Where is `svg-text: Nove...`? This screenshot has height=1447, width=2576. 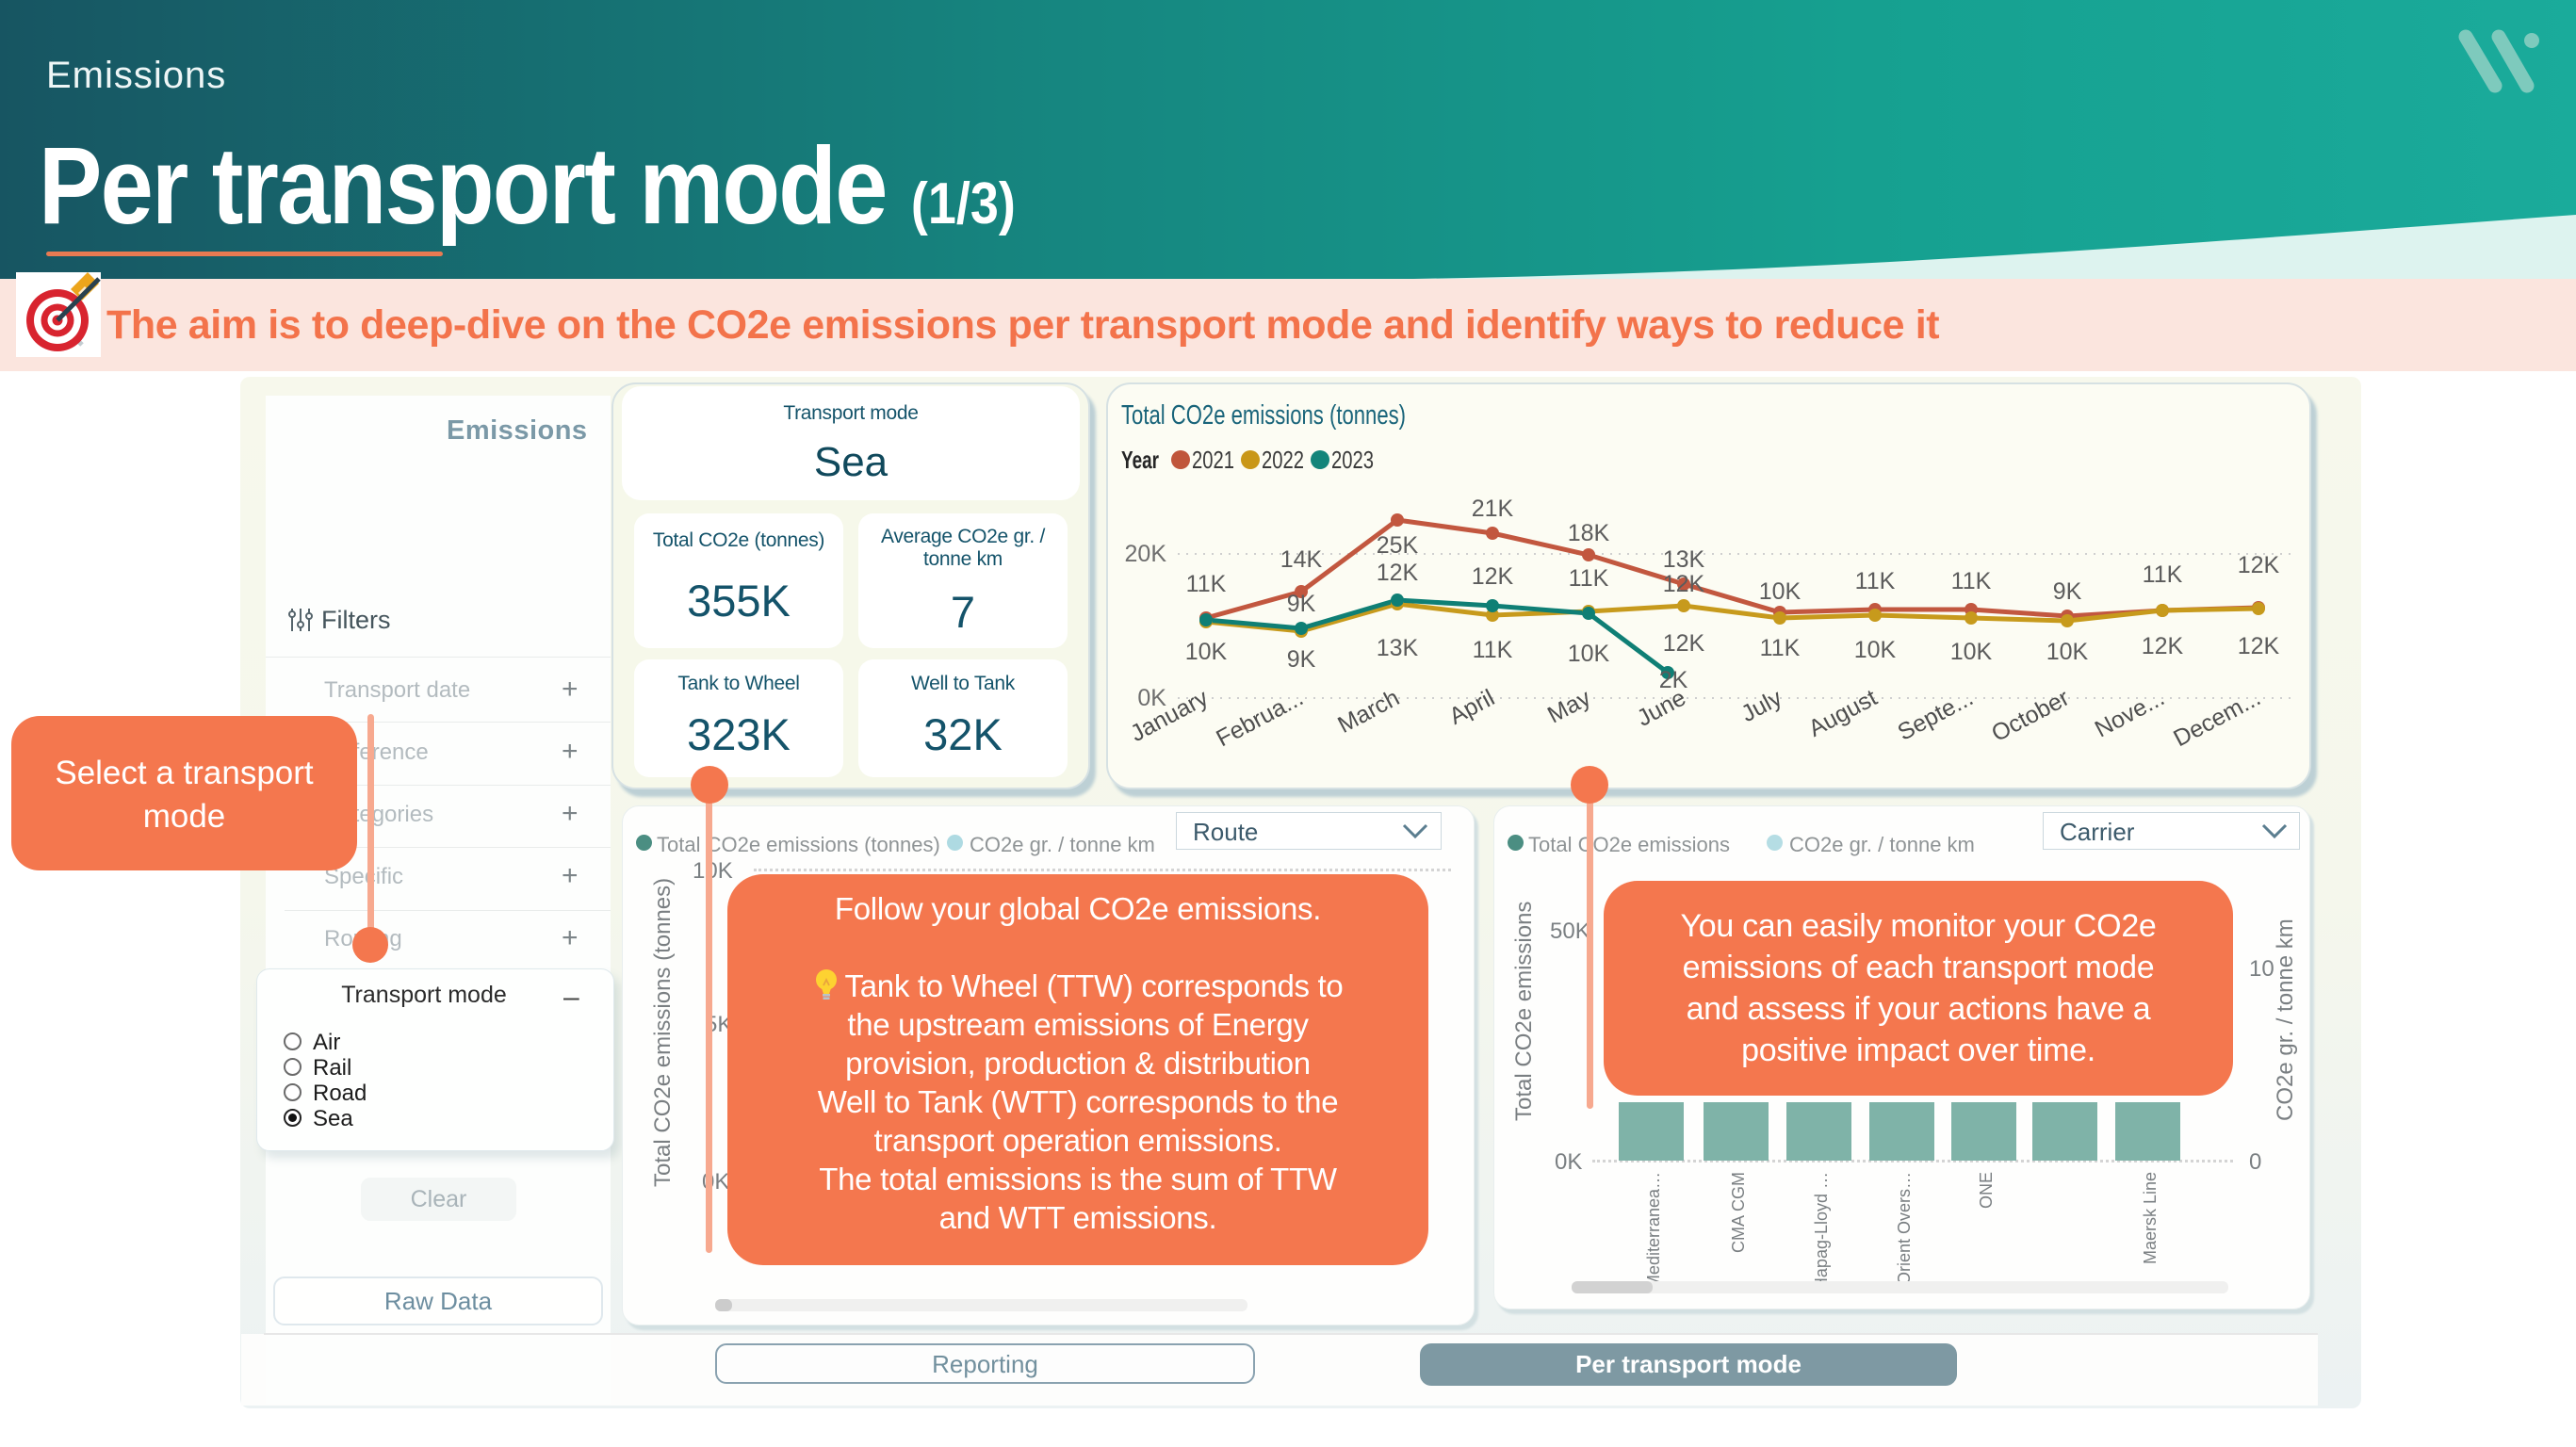 svg-text: Nove... is located at coordinates (2130, 714).